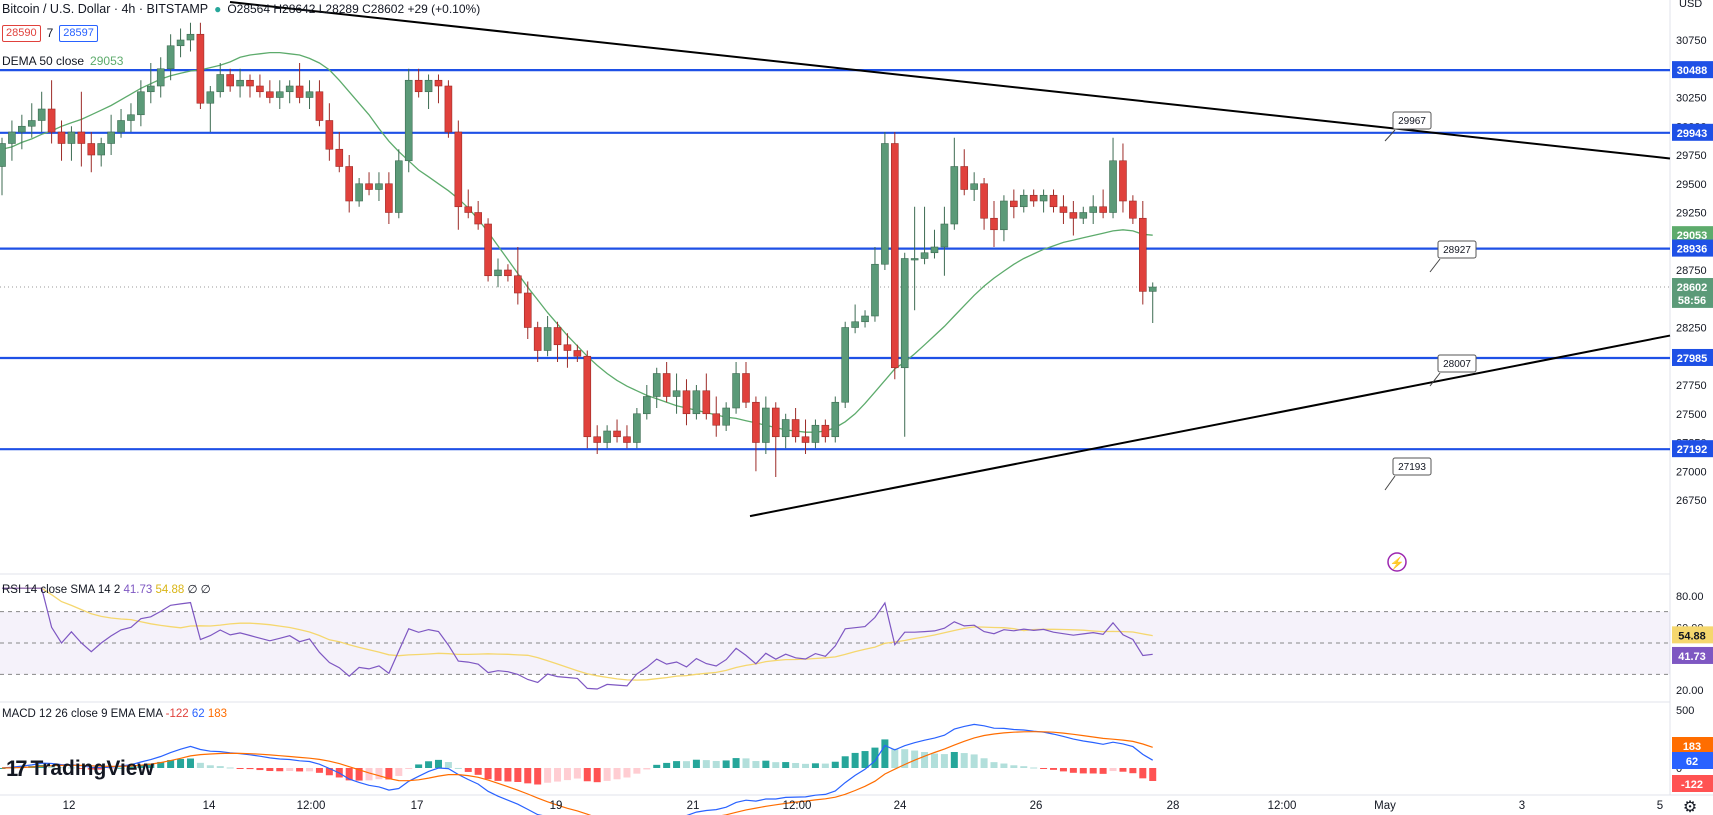  I want to click on alert-bolt-icon: ⚡, so click(1397, 563).